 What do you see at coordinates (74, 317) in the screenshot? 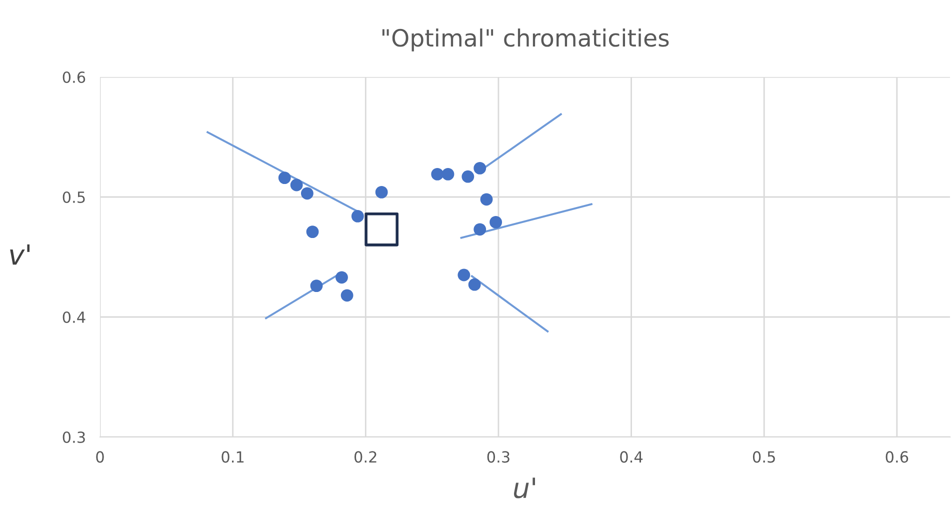
I see `y-tick-label: 0.4` at bounding box center [74, 317].